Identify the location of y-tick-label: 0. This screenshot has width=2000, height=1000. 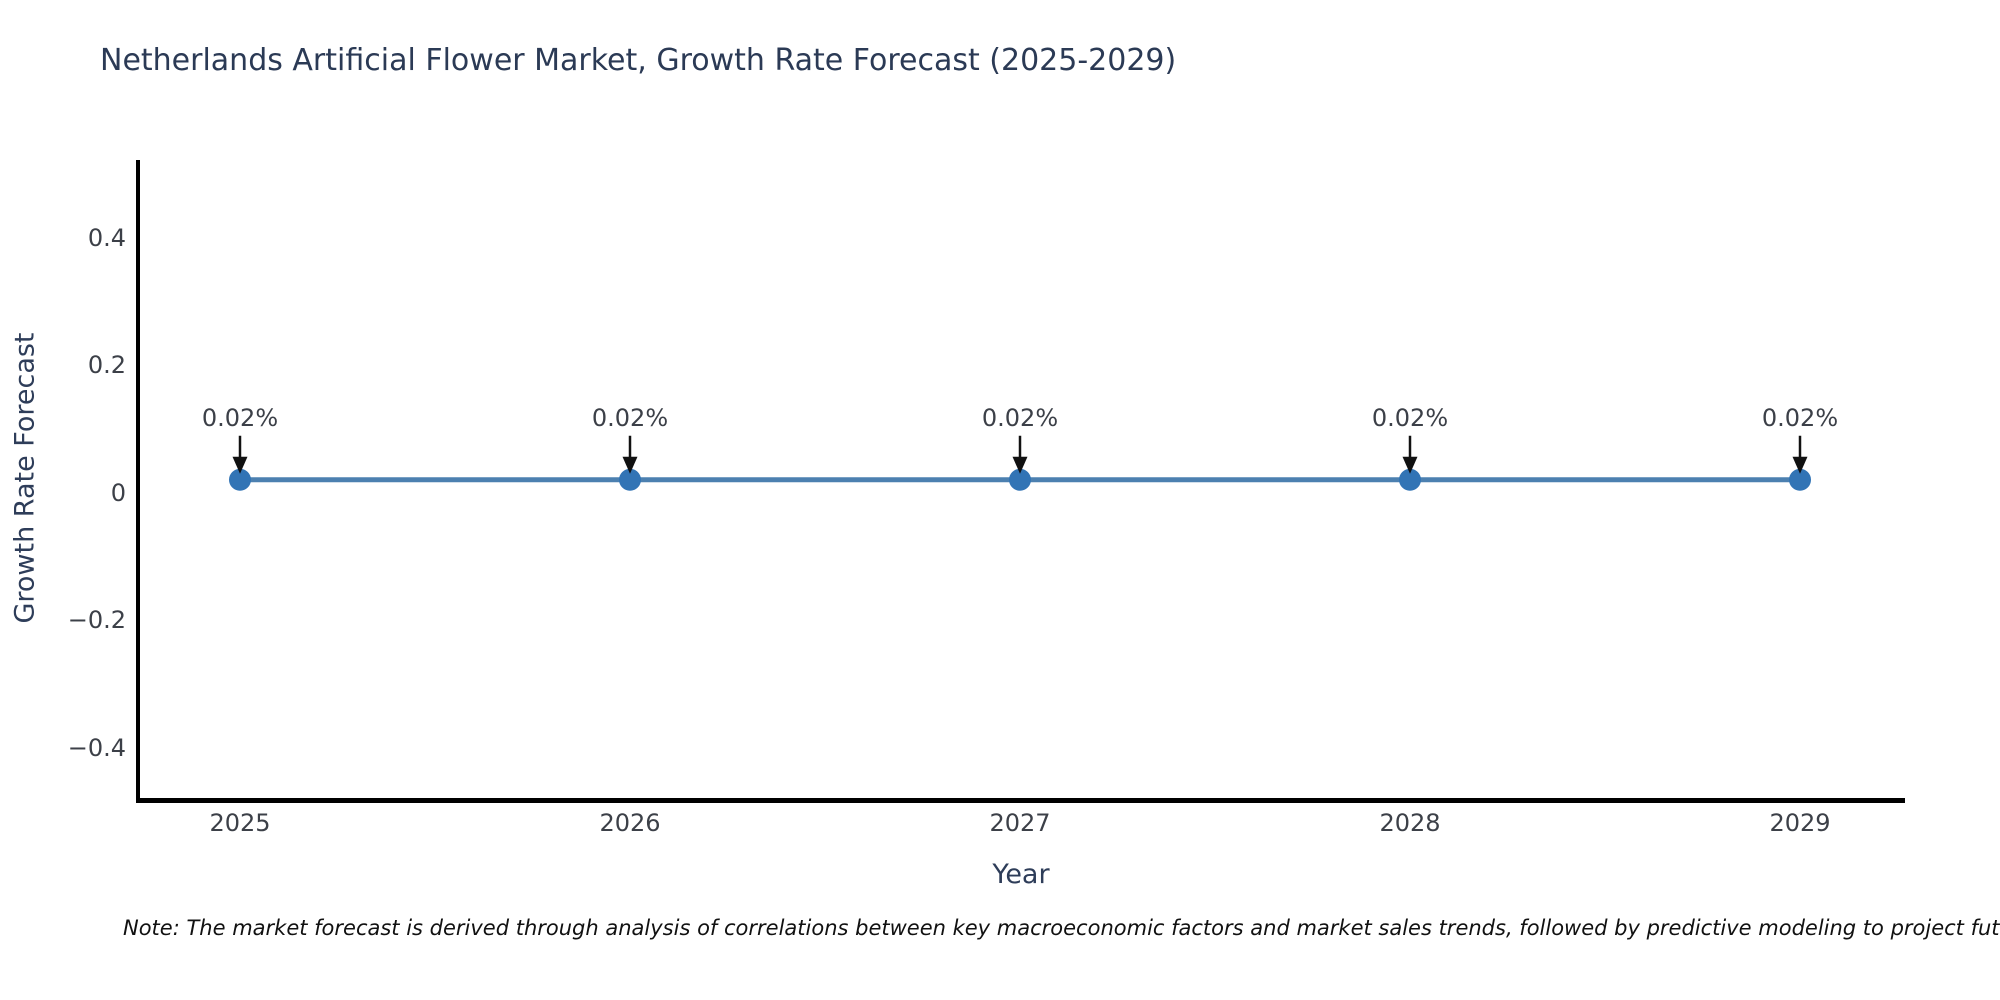
(118, 492).